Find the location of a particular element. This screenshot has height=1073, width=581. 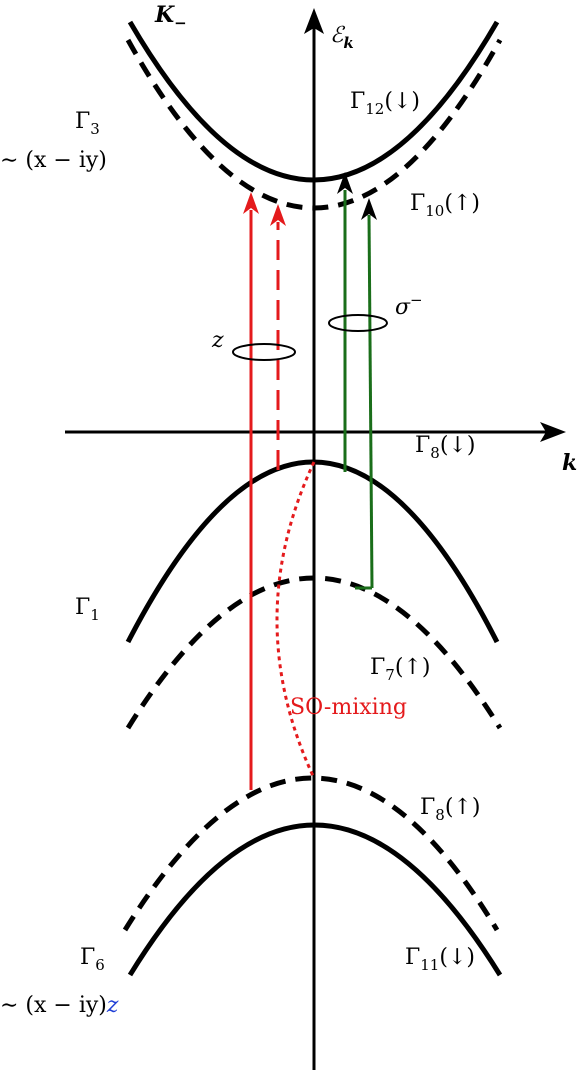

energy-axis-label: ℰk is located at coordinates (342, 37).